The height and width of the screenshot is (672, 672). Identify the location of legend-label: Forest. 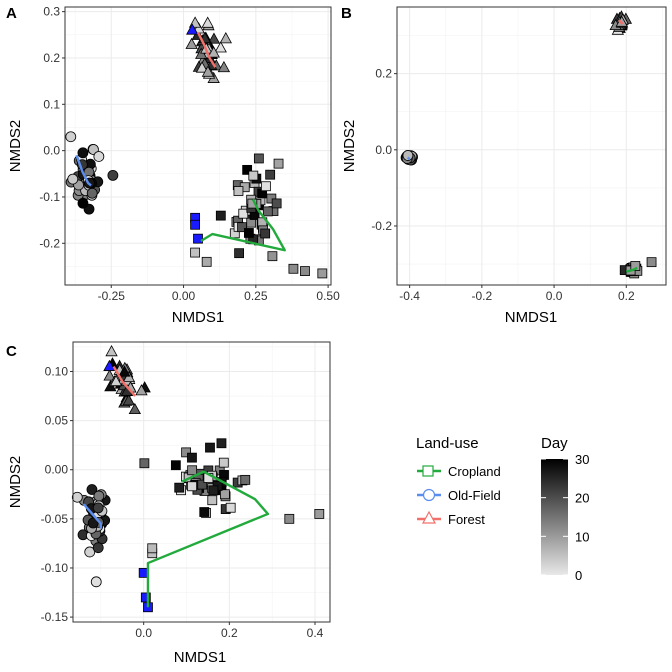
(466, 519).